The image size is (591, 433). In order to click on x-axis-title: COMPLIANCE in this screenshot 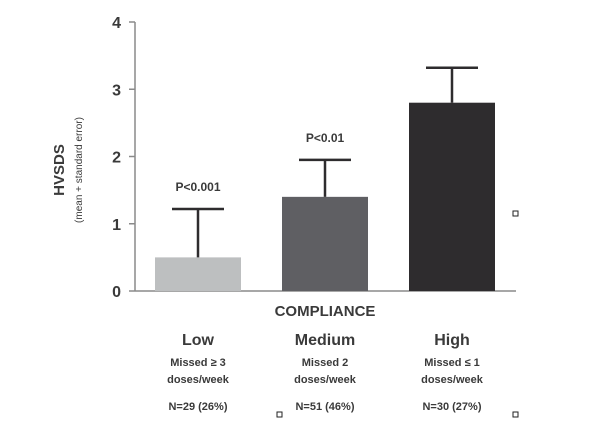, I will do `click(325, 311)`.